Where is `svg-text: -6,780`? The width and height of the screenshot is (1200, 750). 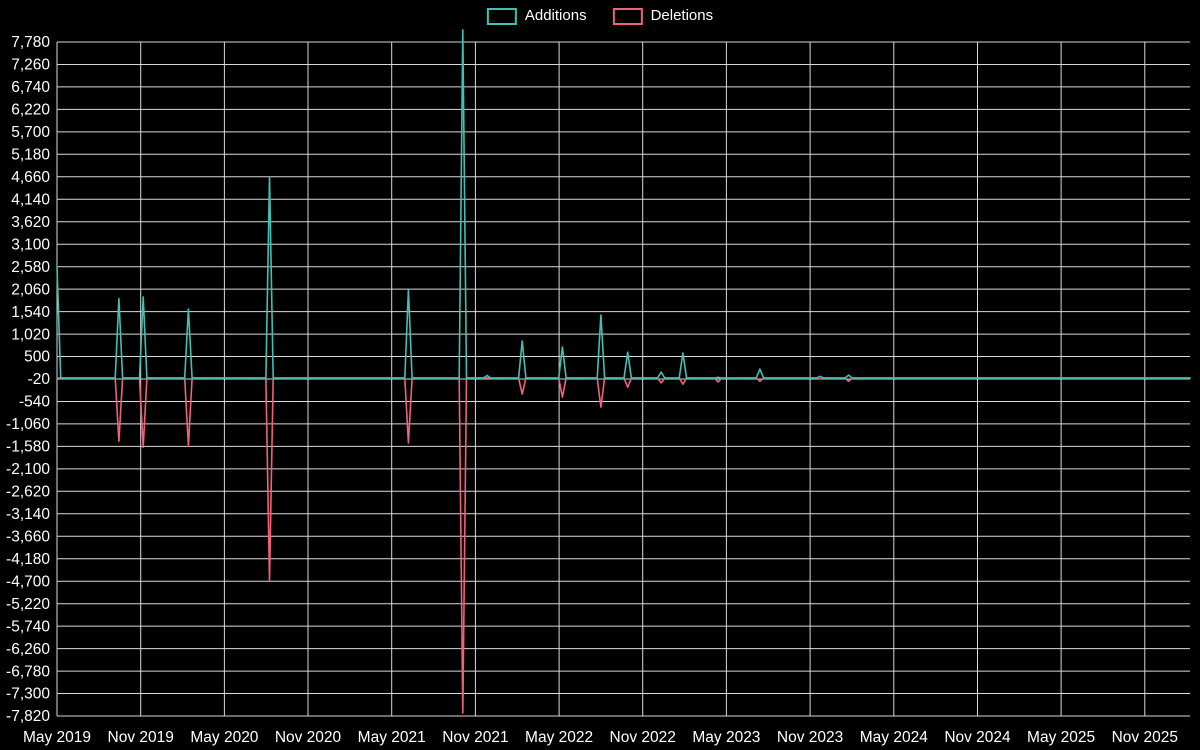 svg-text: -6,780 is located at coordinates (28, 671).